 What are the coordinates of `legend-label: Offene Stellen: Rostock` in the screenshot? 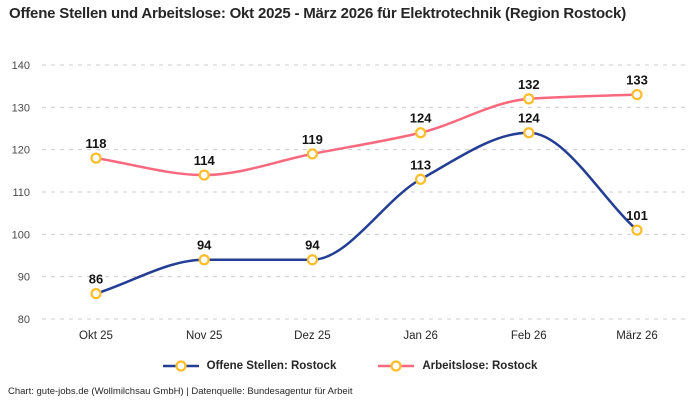 It's located at (271, 366).